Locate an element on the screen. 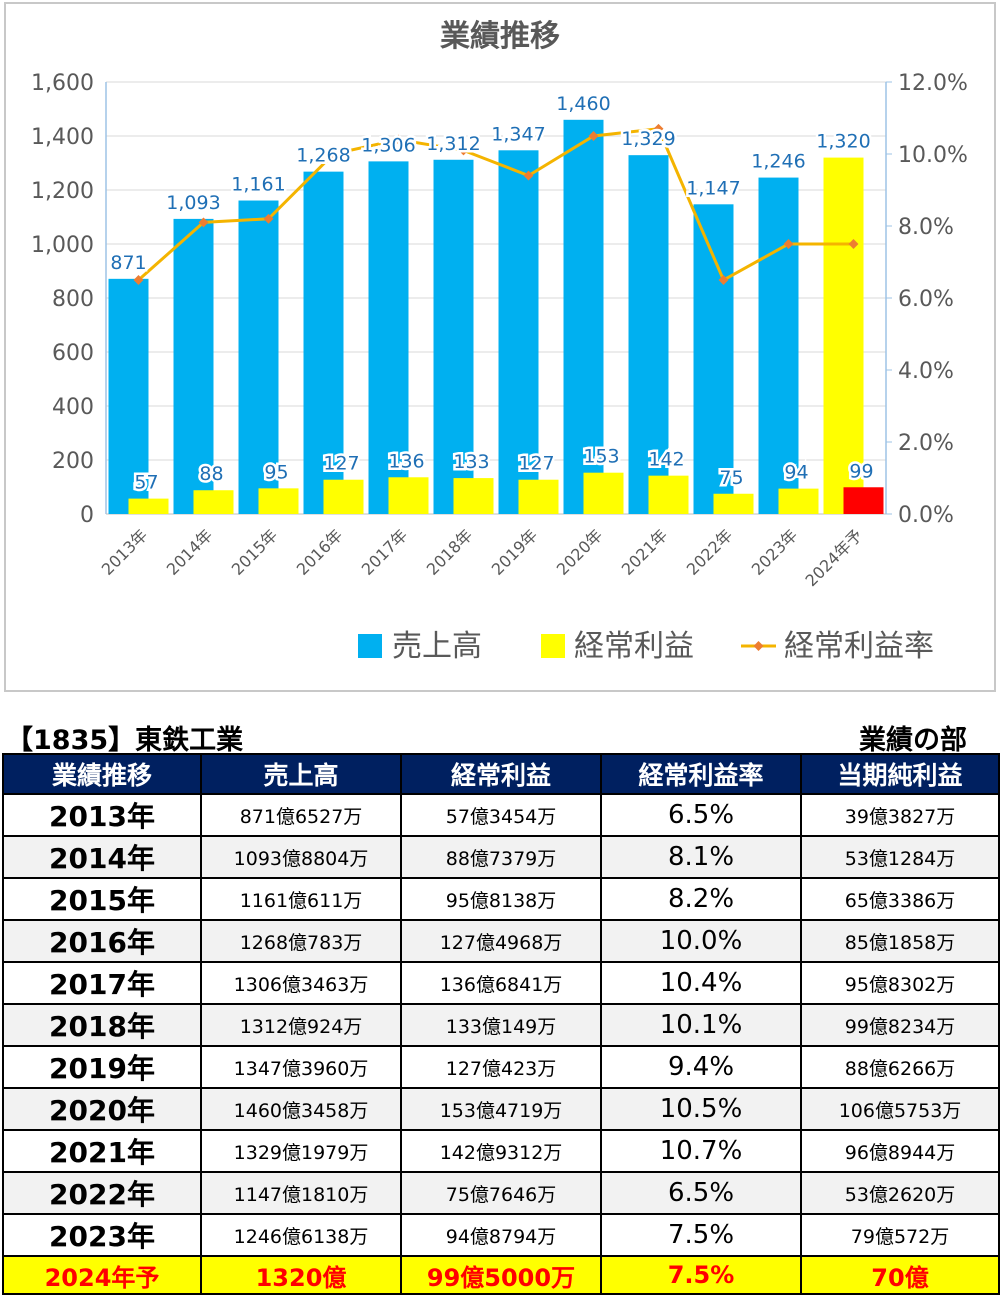  sales-data-label: 1,306 is located at coordinates (388, 145).